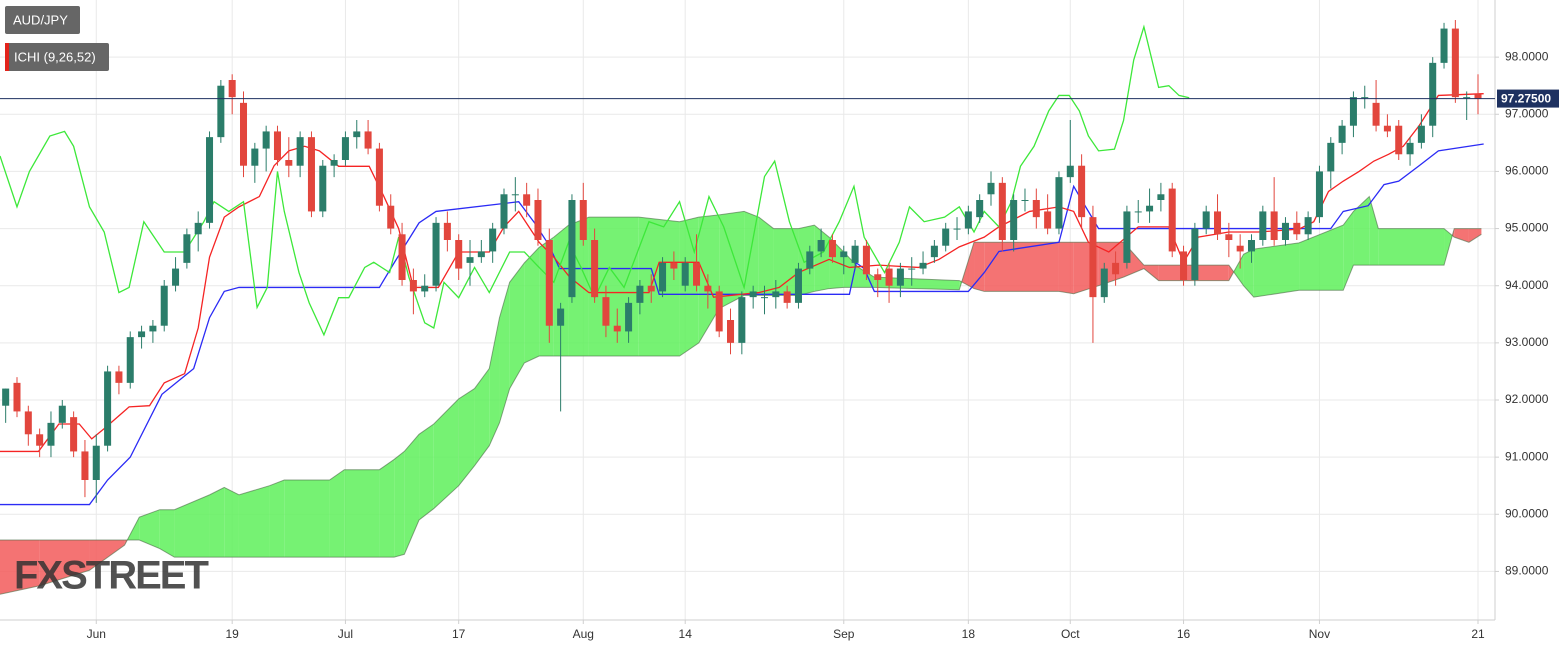  I want to click on y-tick-label: 90.0000, so click(1527, 513).